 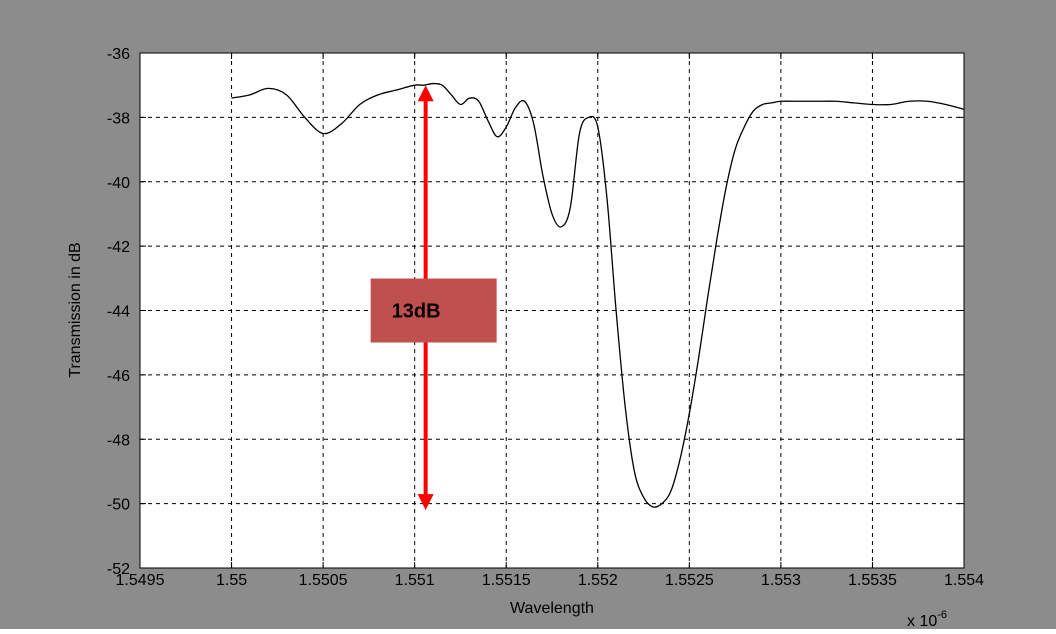 What do you see at coordinates (964, 580) in the screenshot?
I see `x-tick-label: 1.554` at bounding box center [964, 580].